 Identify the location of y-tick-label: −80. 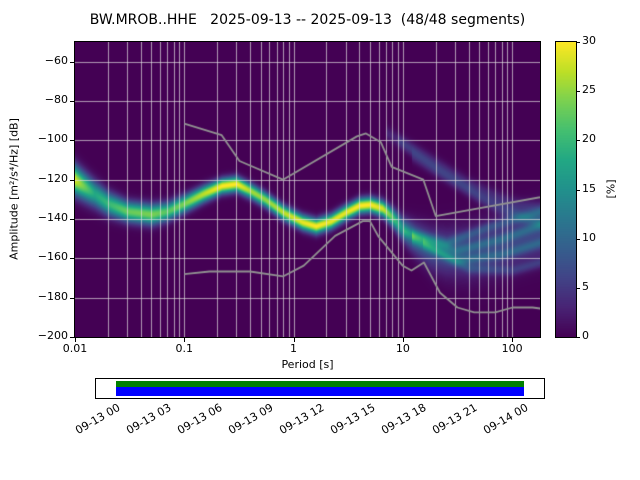
(56, 99).